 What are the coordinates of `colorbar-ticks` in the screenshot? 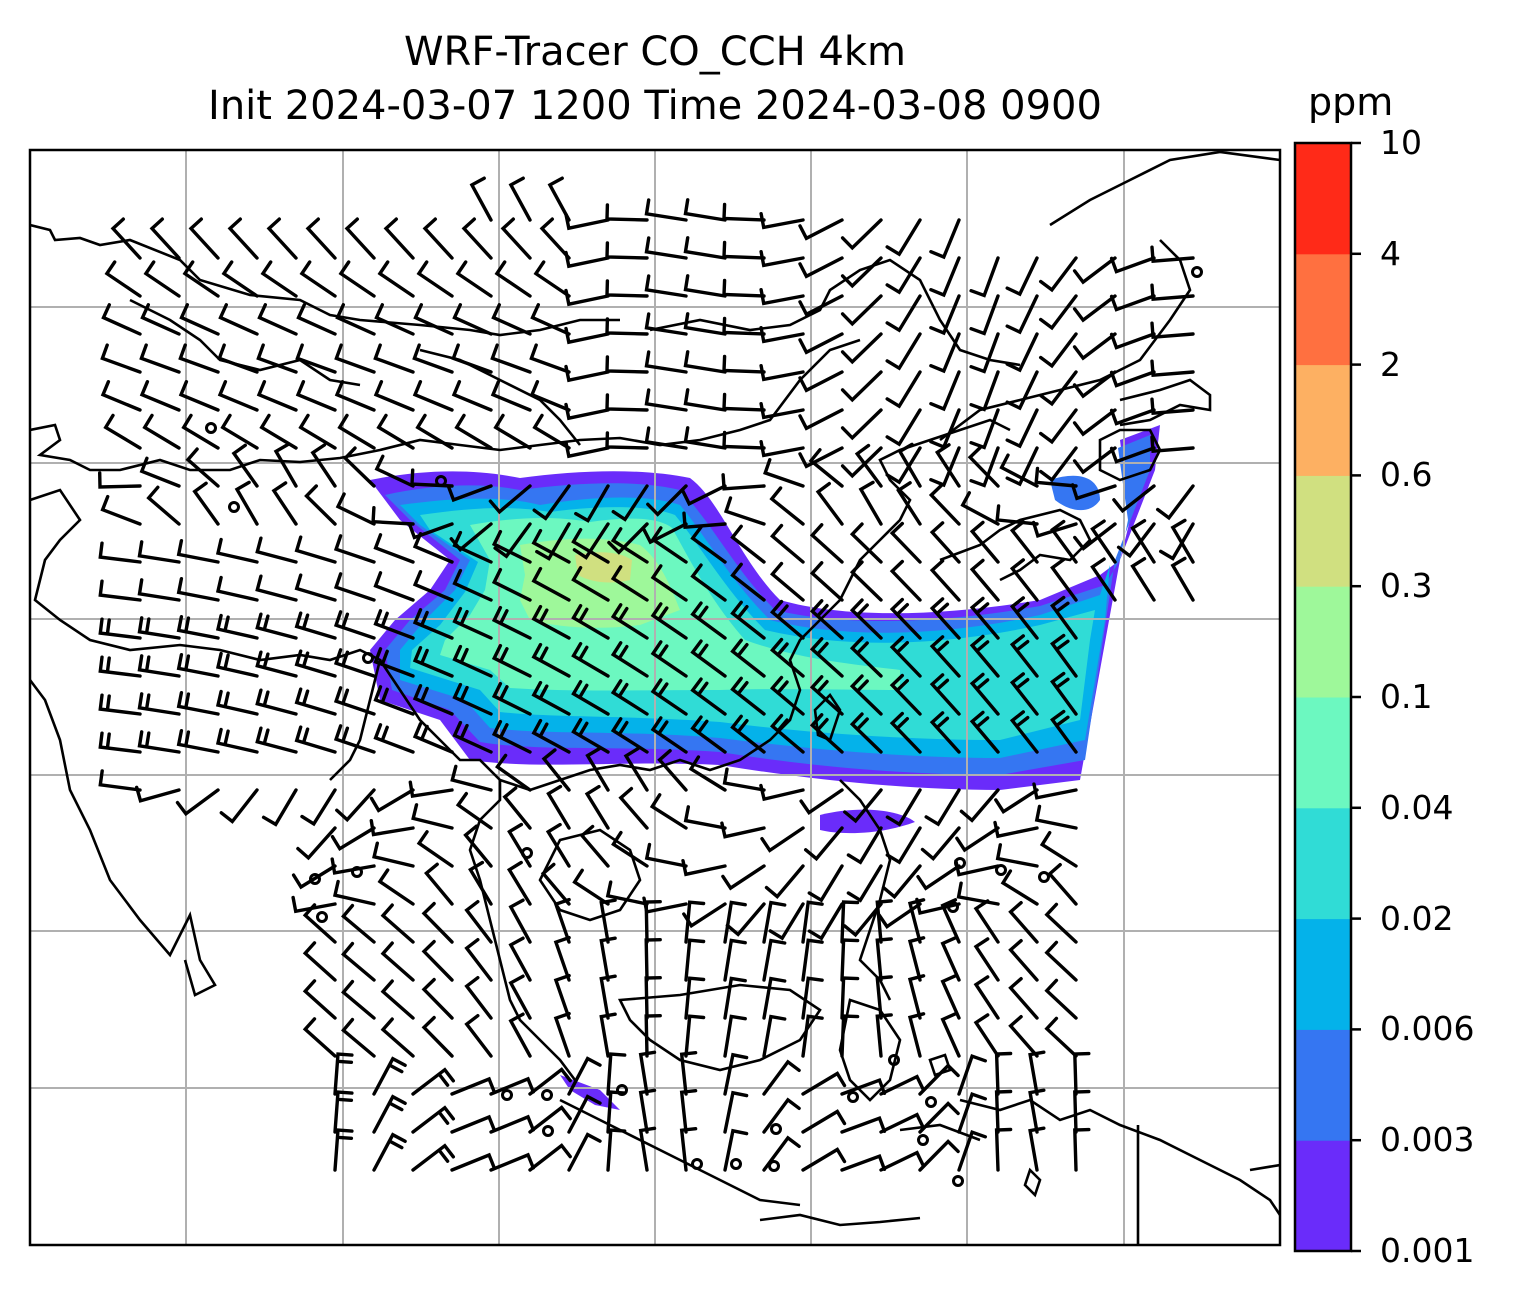 It's located at (1356, 697).